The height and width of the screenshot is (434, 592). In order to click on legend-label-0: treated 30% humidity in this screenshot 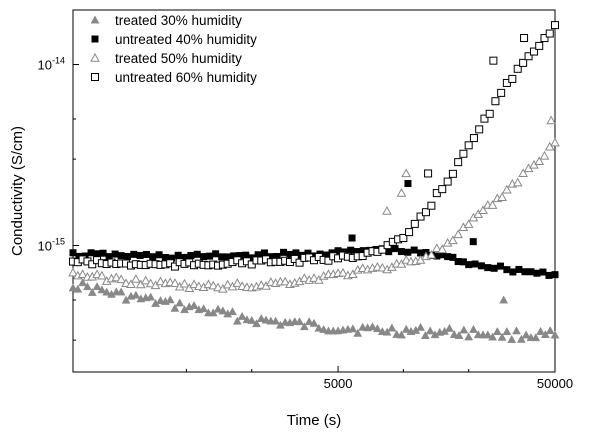, I will do `click(178, 20)`.